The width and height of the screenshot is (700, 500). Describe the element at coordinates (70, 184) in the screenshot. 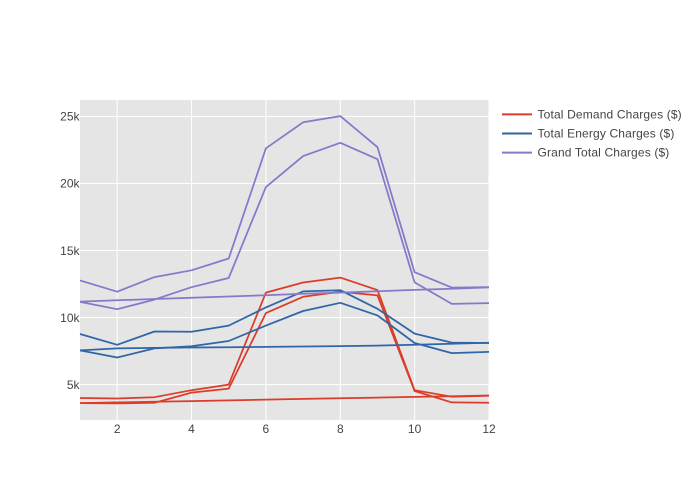

I see `svg-text: 20k` at that location.